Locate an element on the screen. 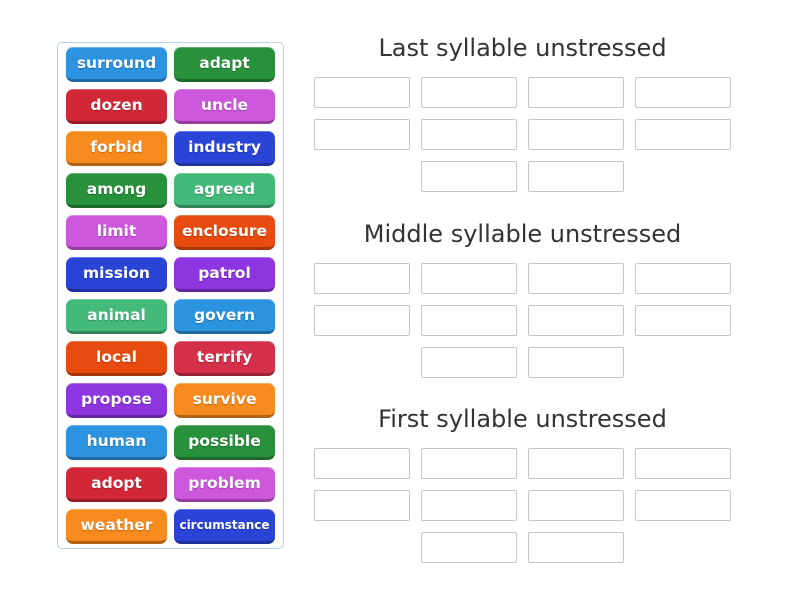  word-tile-govern: govern is located at coordinates (224, 316).